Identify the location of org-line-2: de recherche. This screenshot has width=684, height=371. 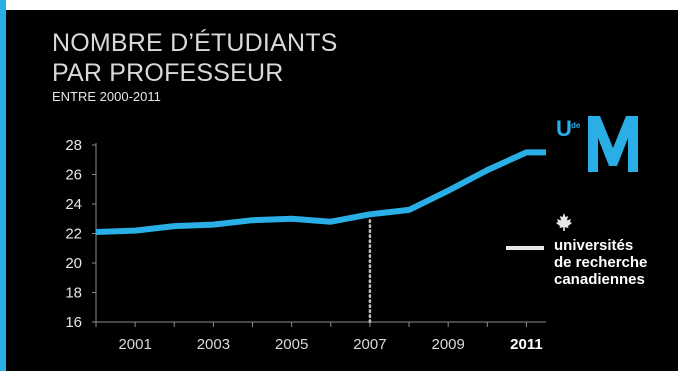
(601, 262).